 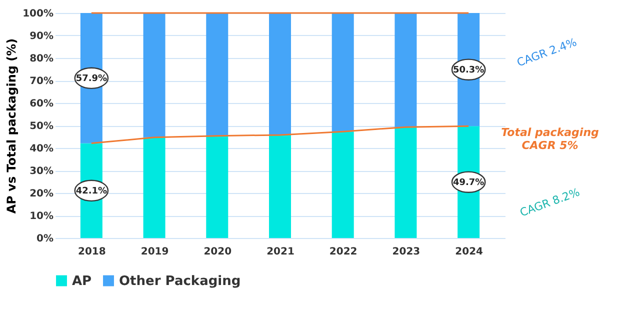 I want to click on data-label: 50.3%, so click(x=468, y=71).